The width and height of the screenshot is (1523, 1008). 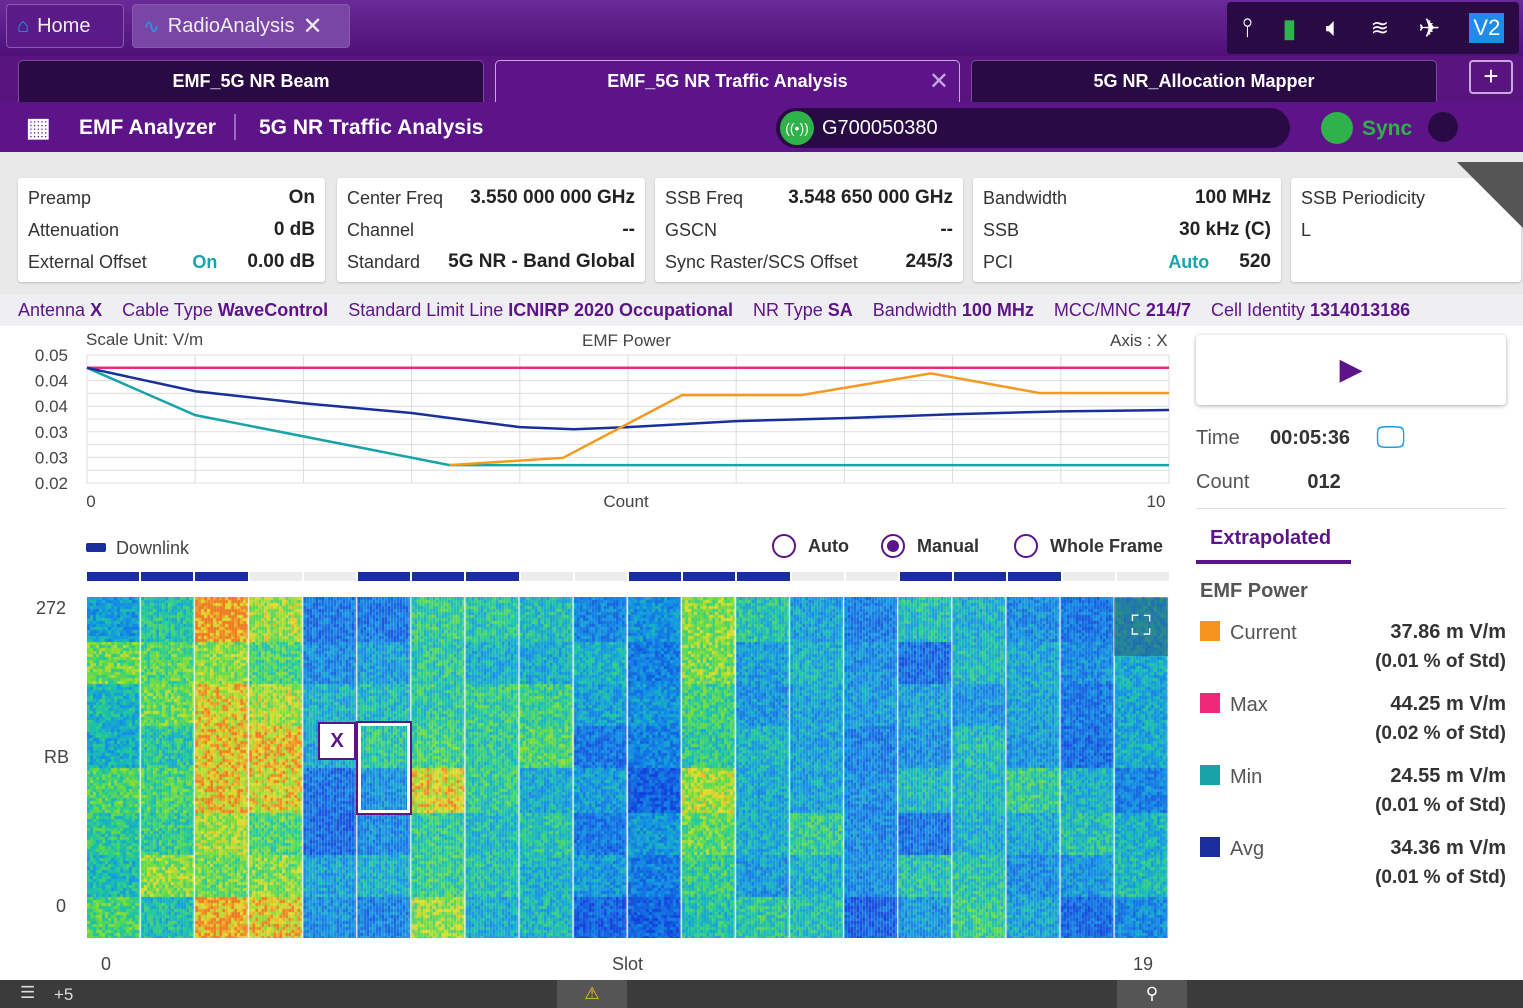 What do you see at coordinates (1487, 28) in the screenshot?
I see `vnc-icon: V2` at bounding box center [1487, 28].